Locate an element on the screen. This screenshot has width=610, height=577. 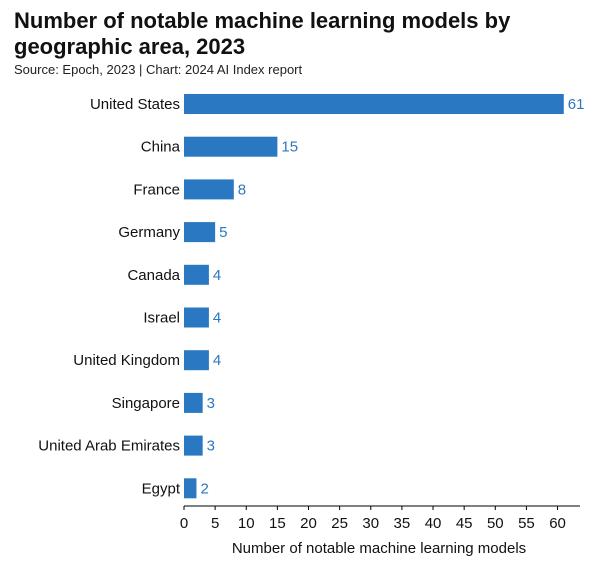
category-label-united-arab-emirates: United Arab Emirates is located at coordinates (109, 446).